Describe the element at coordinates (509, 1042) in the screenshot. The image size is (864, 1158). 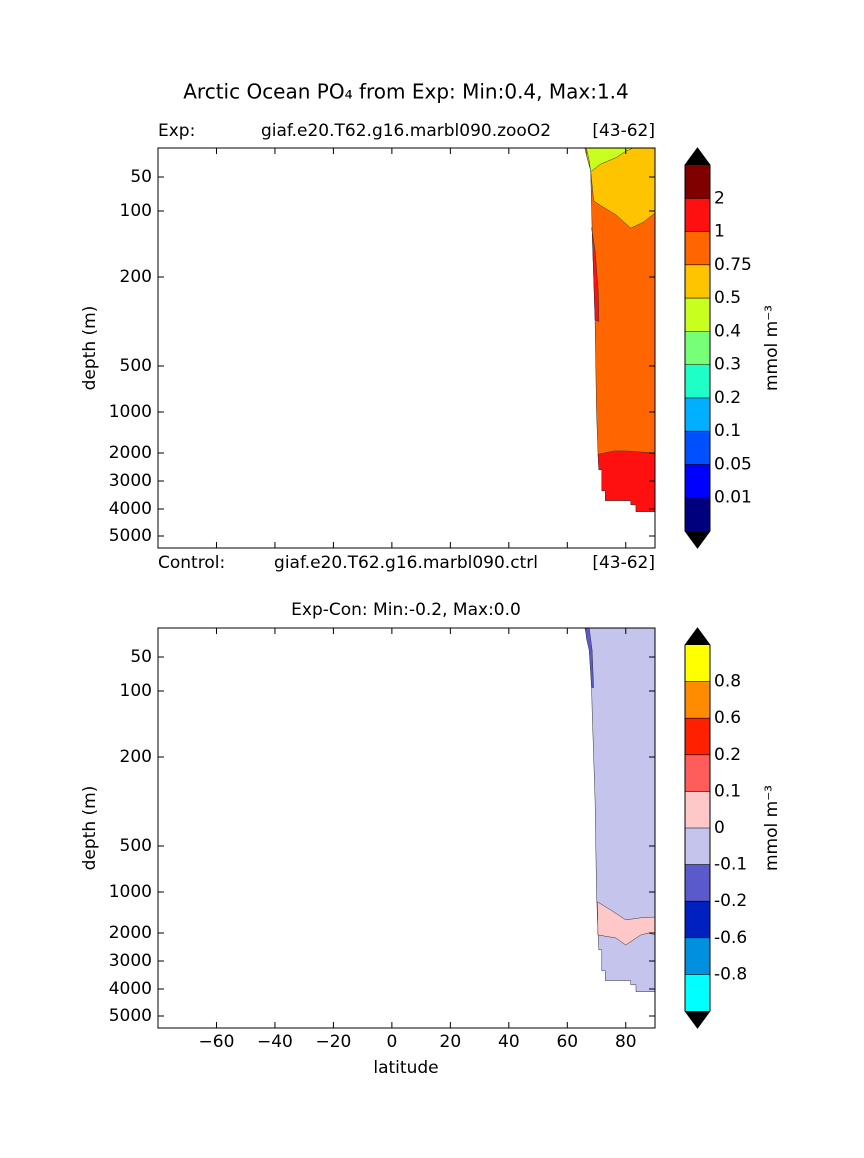
I see `x-tick-label: 40` at that location.